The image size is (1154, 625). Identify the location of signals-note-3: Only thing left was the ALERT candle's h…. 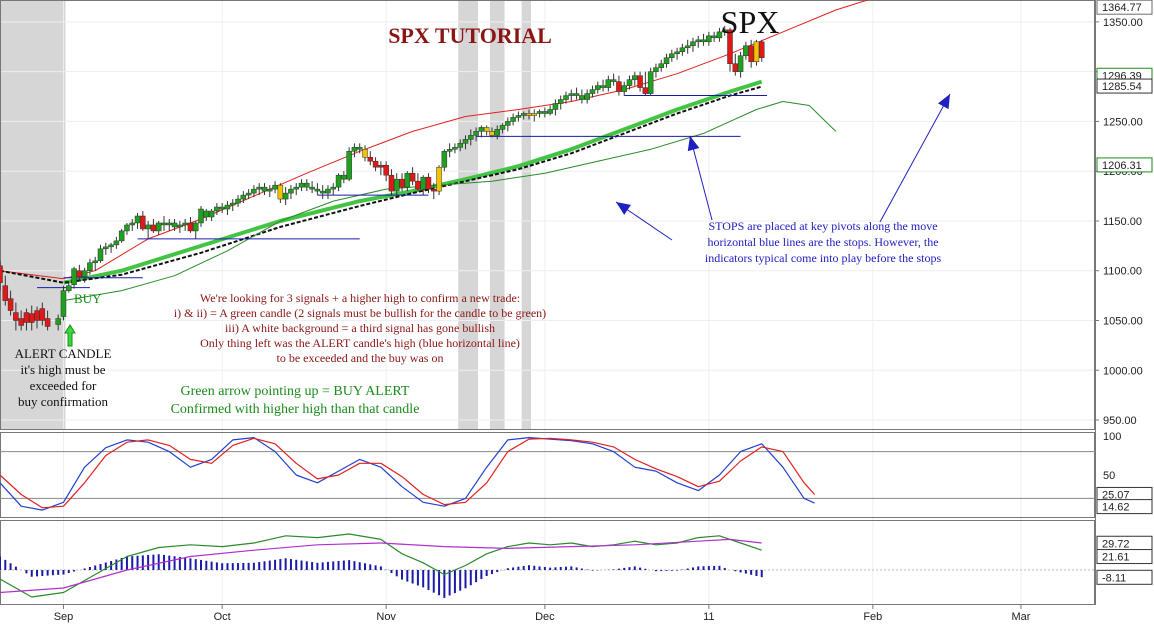
(360, 343).